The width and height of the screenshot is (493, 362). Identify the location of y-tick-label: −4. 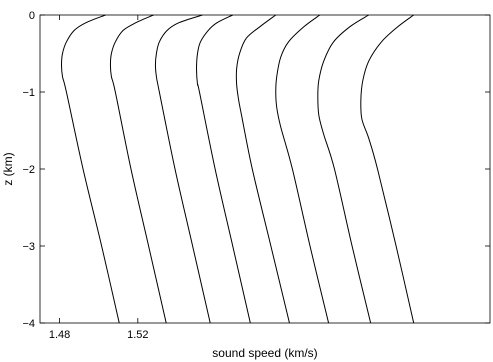
(28, 324).